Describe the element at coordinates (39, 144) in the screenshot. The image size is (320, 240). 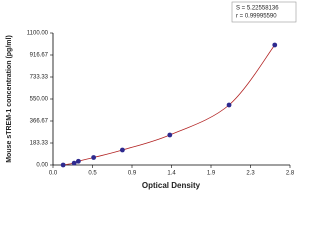
I see `y-tick-label: 183.33` at that location.